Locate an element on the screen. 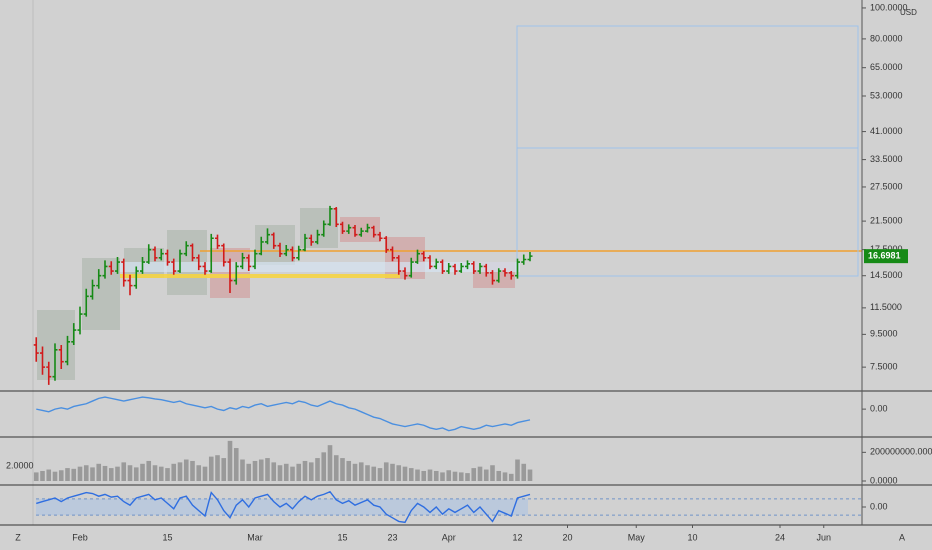  currency-label: USD is located at coordinates (908, 12).